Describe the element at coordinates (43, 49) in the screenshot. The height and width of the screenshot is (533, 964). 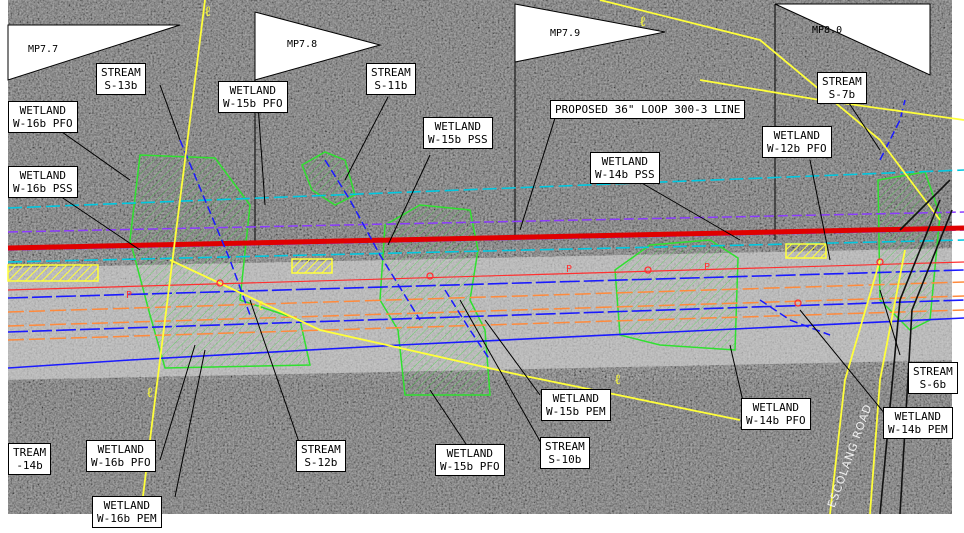
I see `milepost-label: MP7.7` at that location.